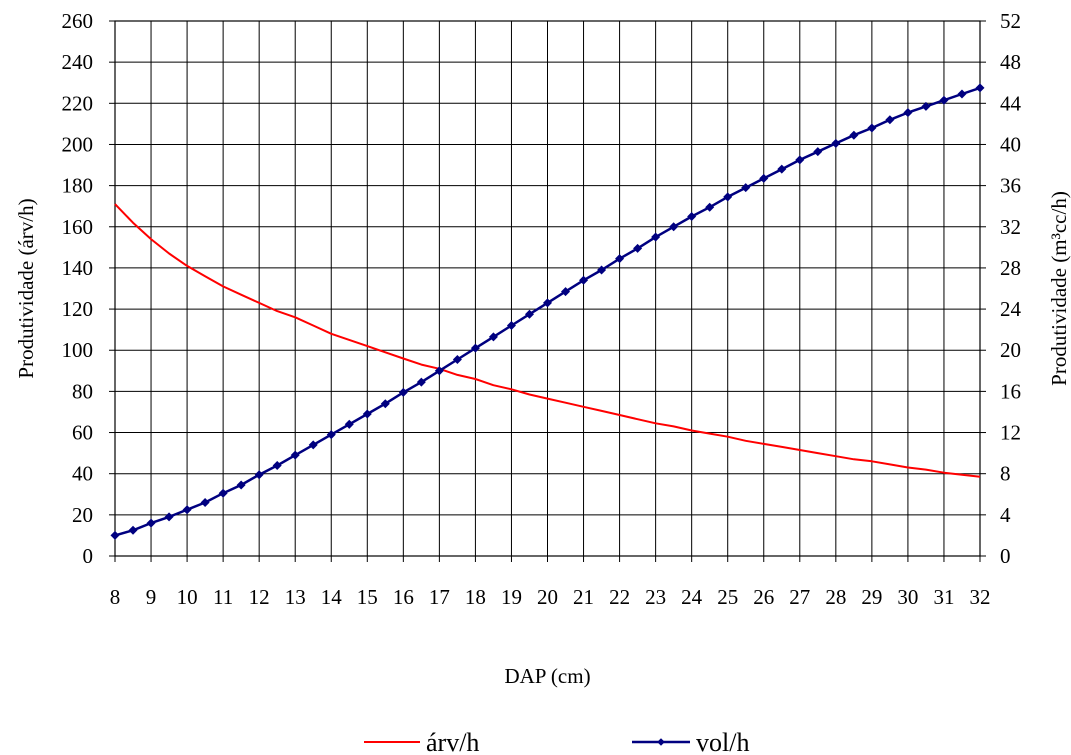 The width and height of the screenshot is (1071, 755). I want to click on y-left-tick-label: 260, so click(78, 21).